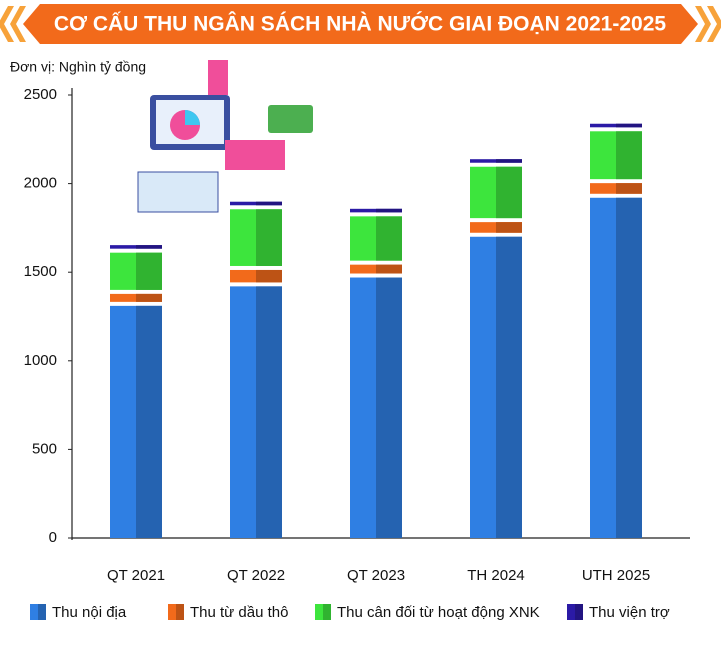 Image resolution: width=721 pixels, height=660 pixels. Describe the element at coordinates (616, 575) in the screenshot. I see `x-tick-label: UTH 2025` at that location.